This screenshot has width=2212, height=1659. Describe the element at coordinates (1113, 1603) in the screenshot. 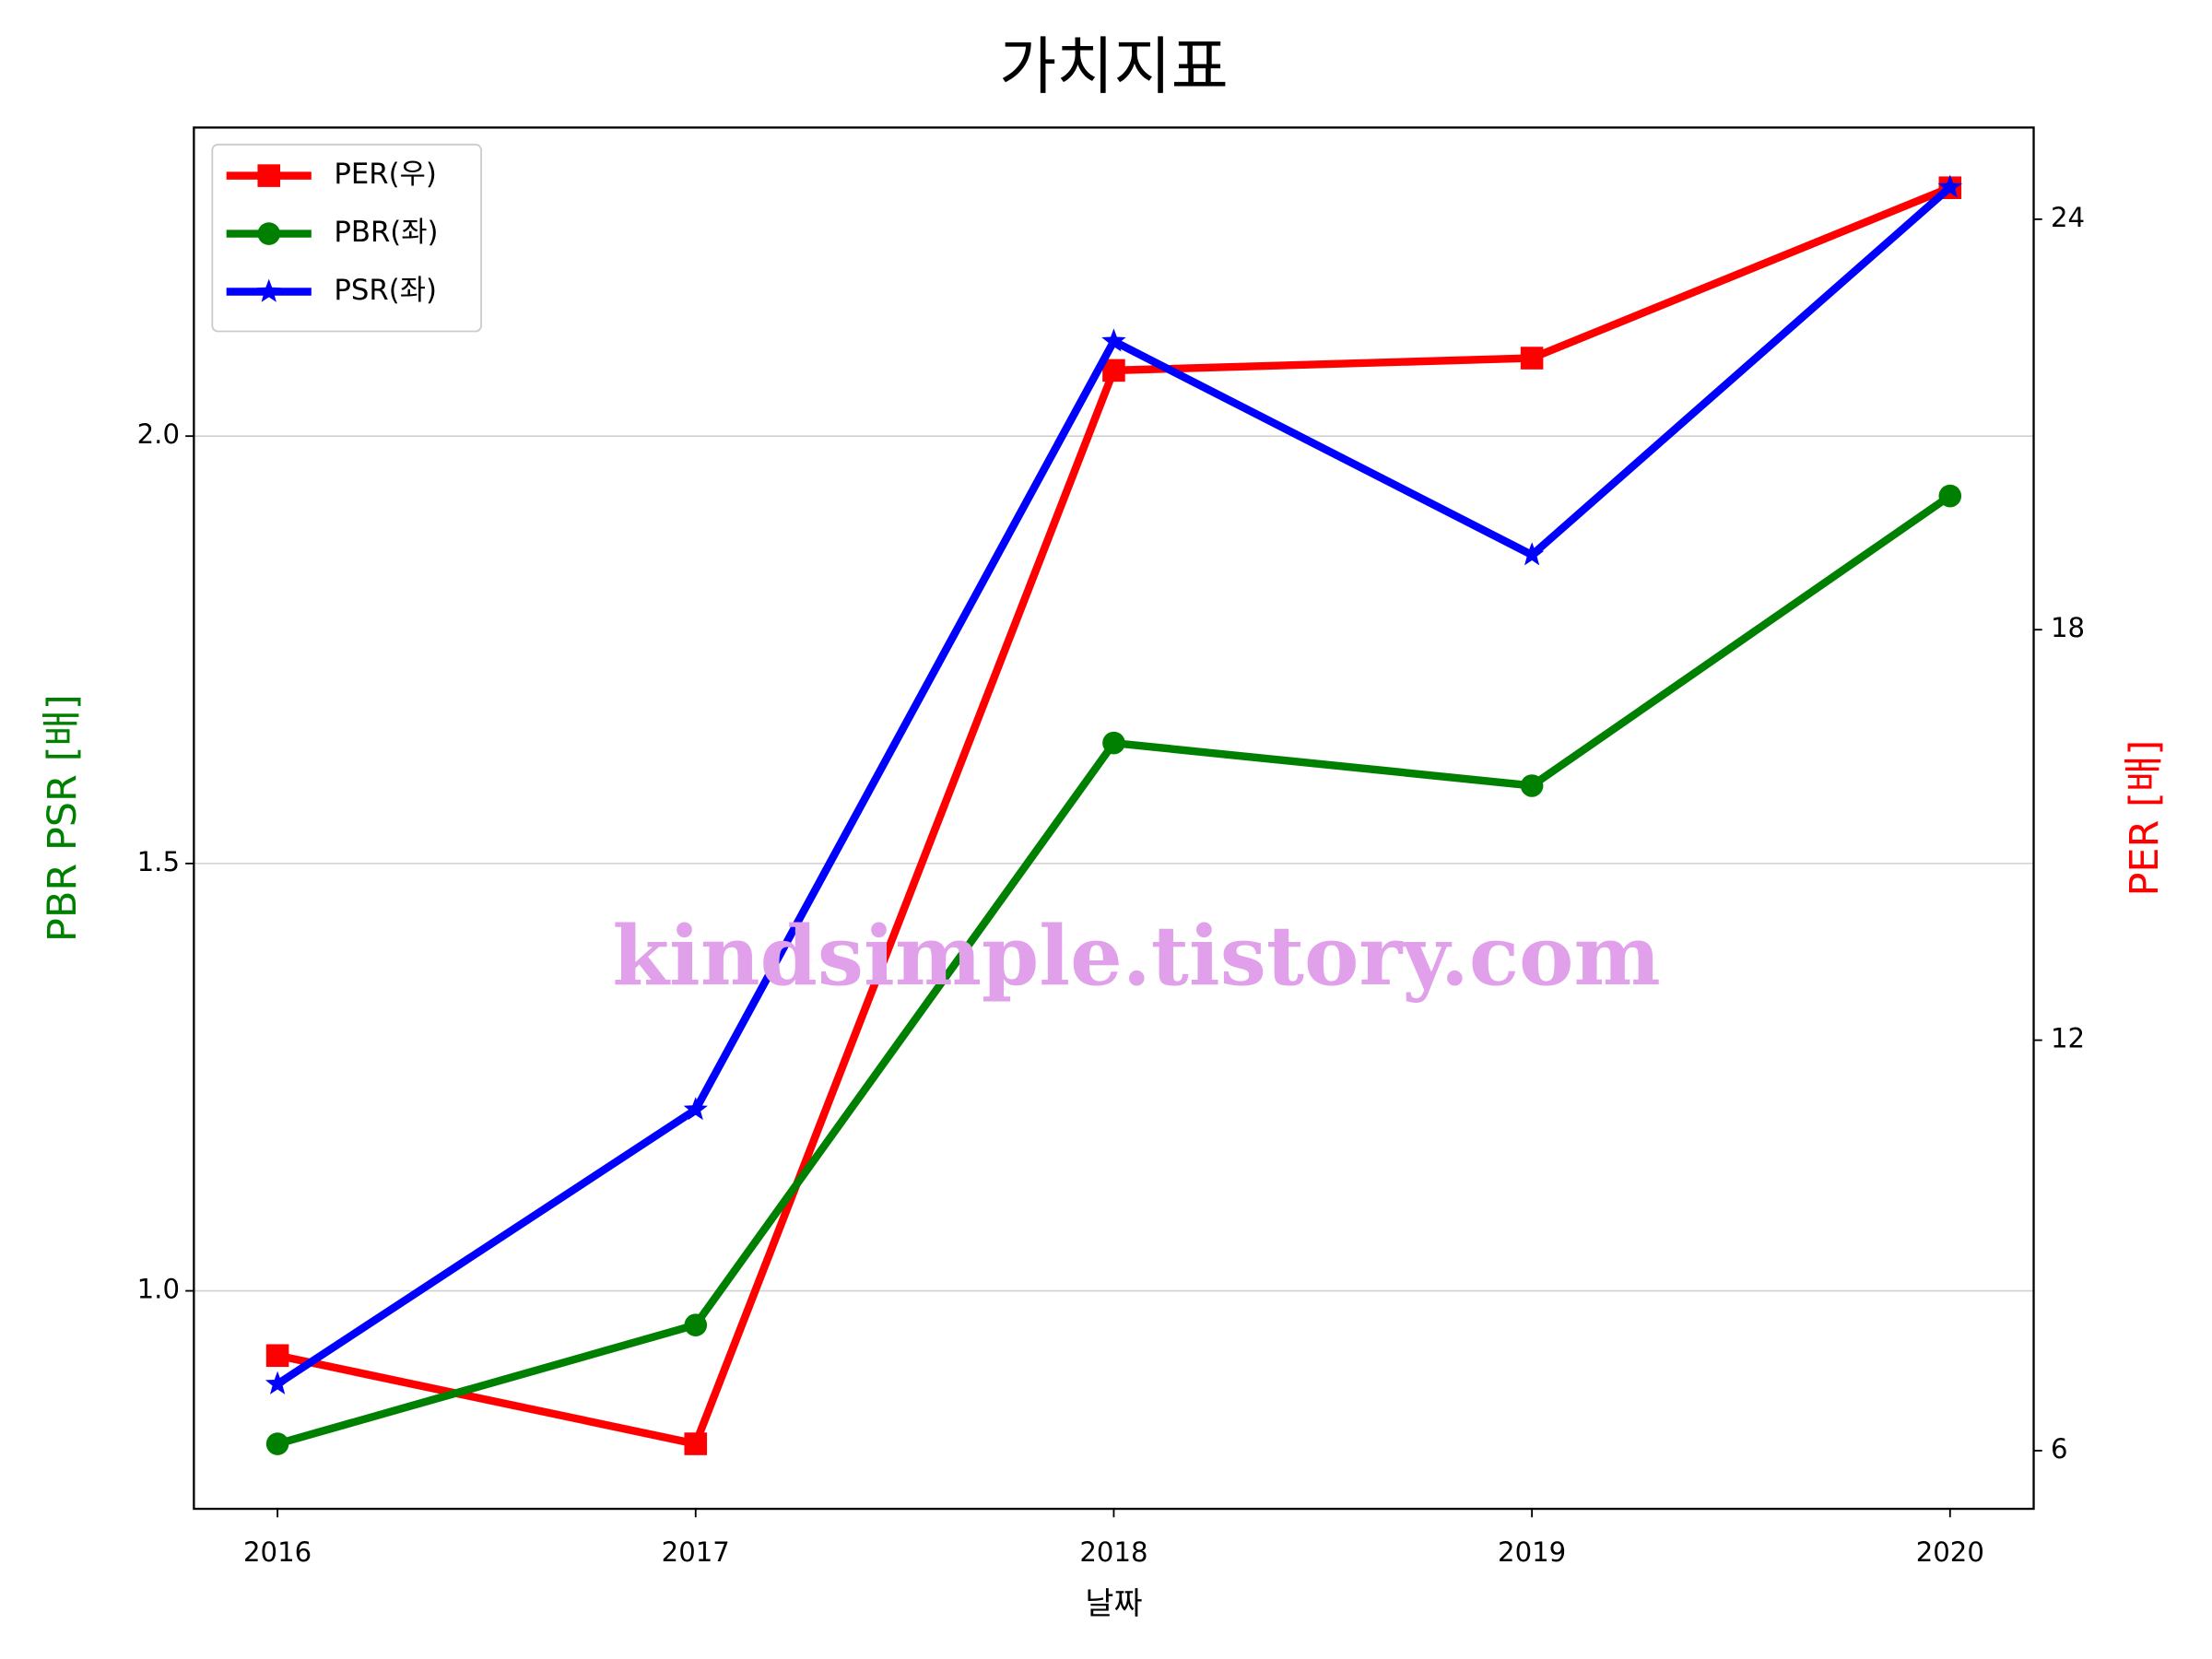

I see `x-axis-label: 날짜` at that location.